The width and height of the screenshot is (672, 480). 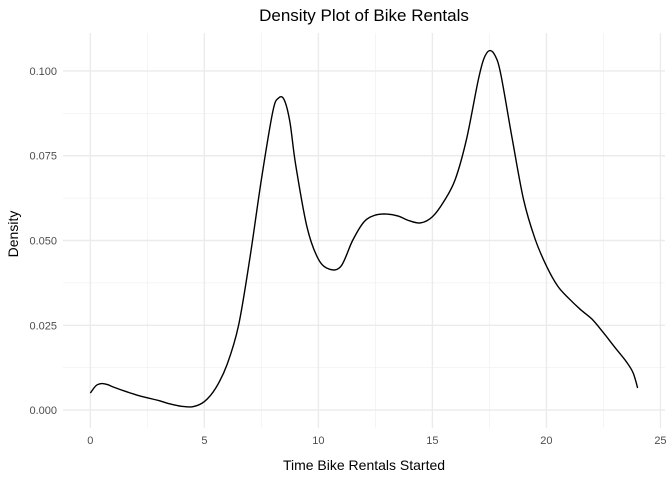 I want to click on x-tick-label: 5, so click(x=204, y=441).